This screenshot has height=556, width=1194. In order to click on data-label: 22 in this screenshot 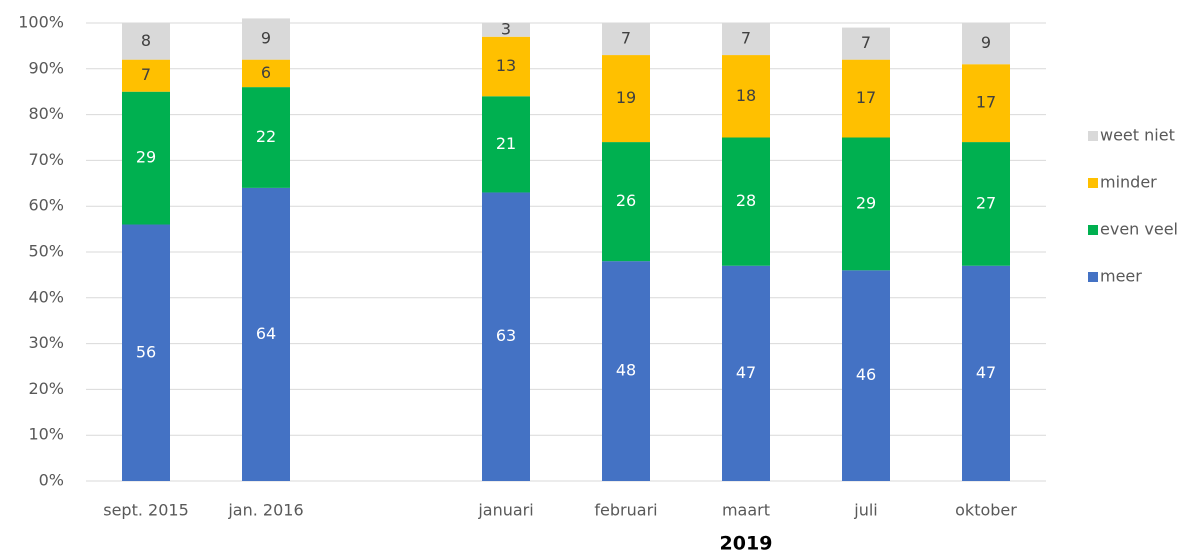, I will do `click(266, 136)`.